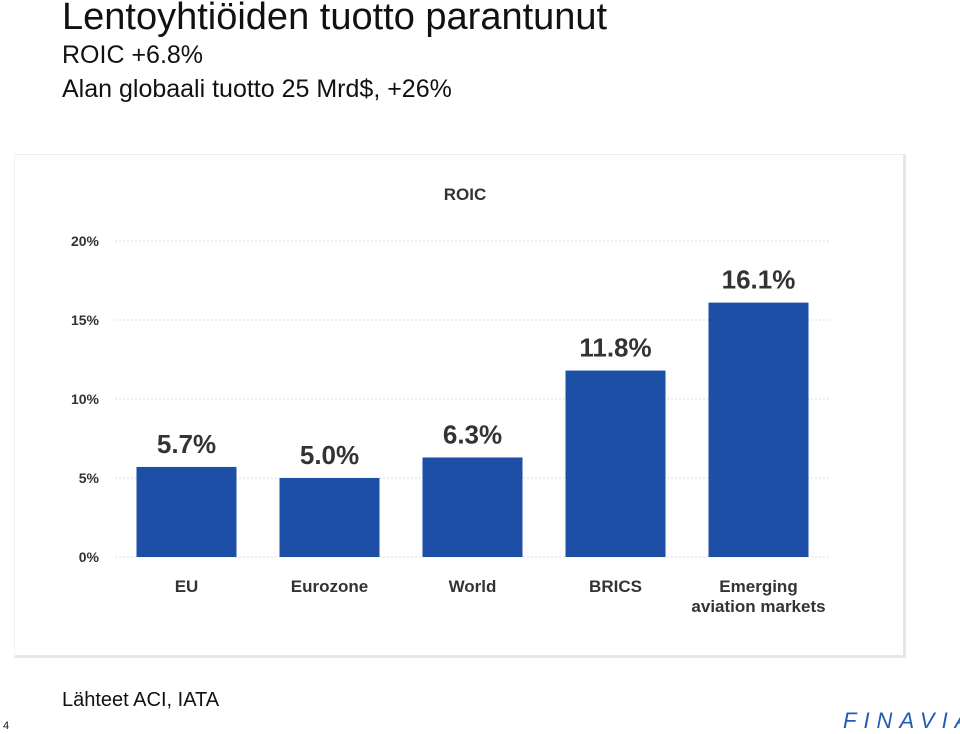 This screenshot has width=960, height=734. I want to click on x-tick-label: EU, so click(187, 586).